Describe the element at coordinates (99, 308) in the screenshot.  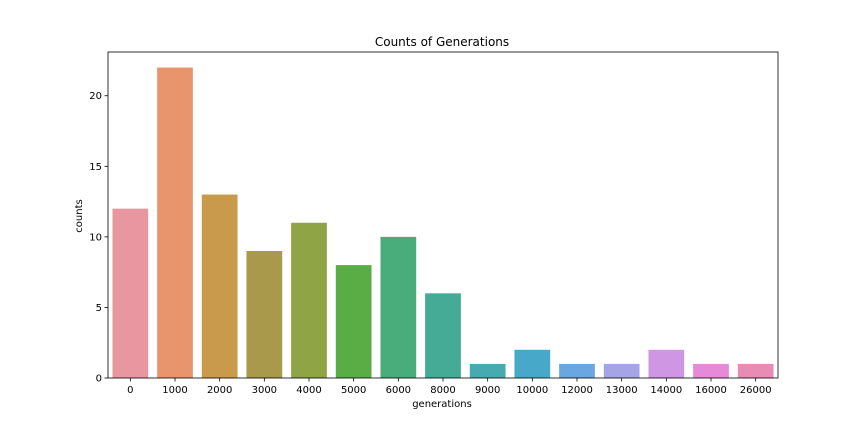
I see `y-tick-label: 5` at that location.